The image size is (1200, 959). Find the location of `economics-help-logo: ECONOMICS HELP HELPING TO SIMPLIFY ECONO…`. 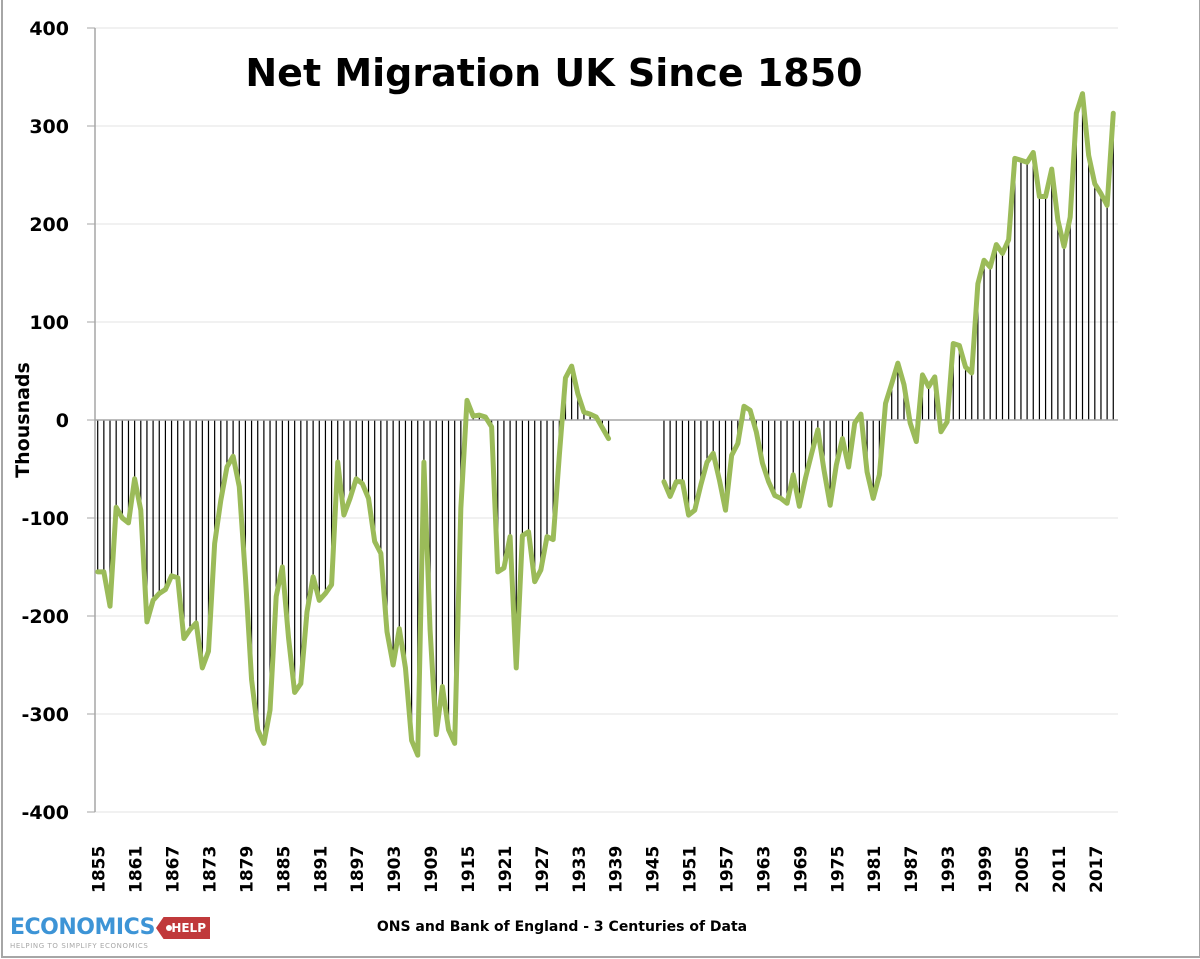

economics-help-logo: ECONOMICS HELP HELPING TO SIMPLIFY ECONO… is located at coordinates (110, 935).